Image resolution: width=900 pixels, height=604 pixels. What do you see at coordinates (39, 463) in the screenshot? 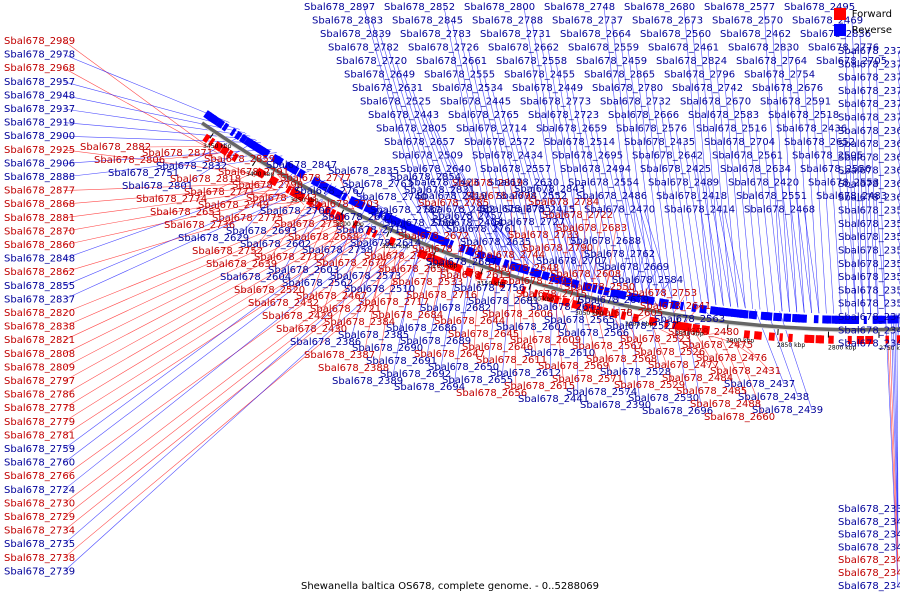
I see `gene-label: Sbal678_2760` at bounding box center [39, 463].